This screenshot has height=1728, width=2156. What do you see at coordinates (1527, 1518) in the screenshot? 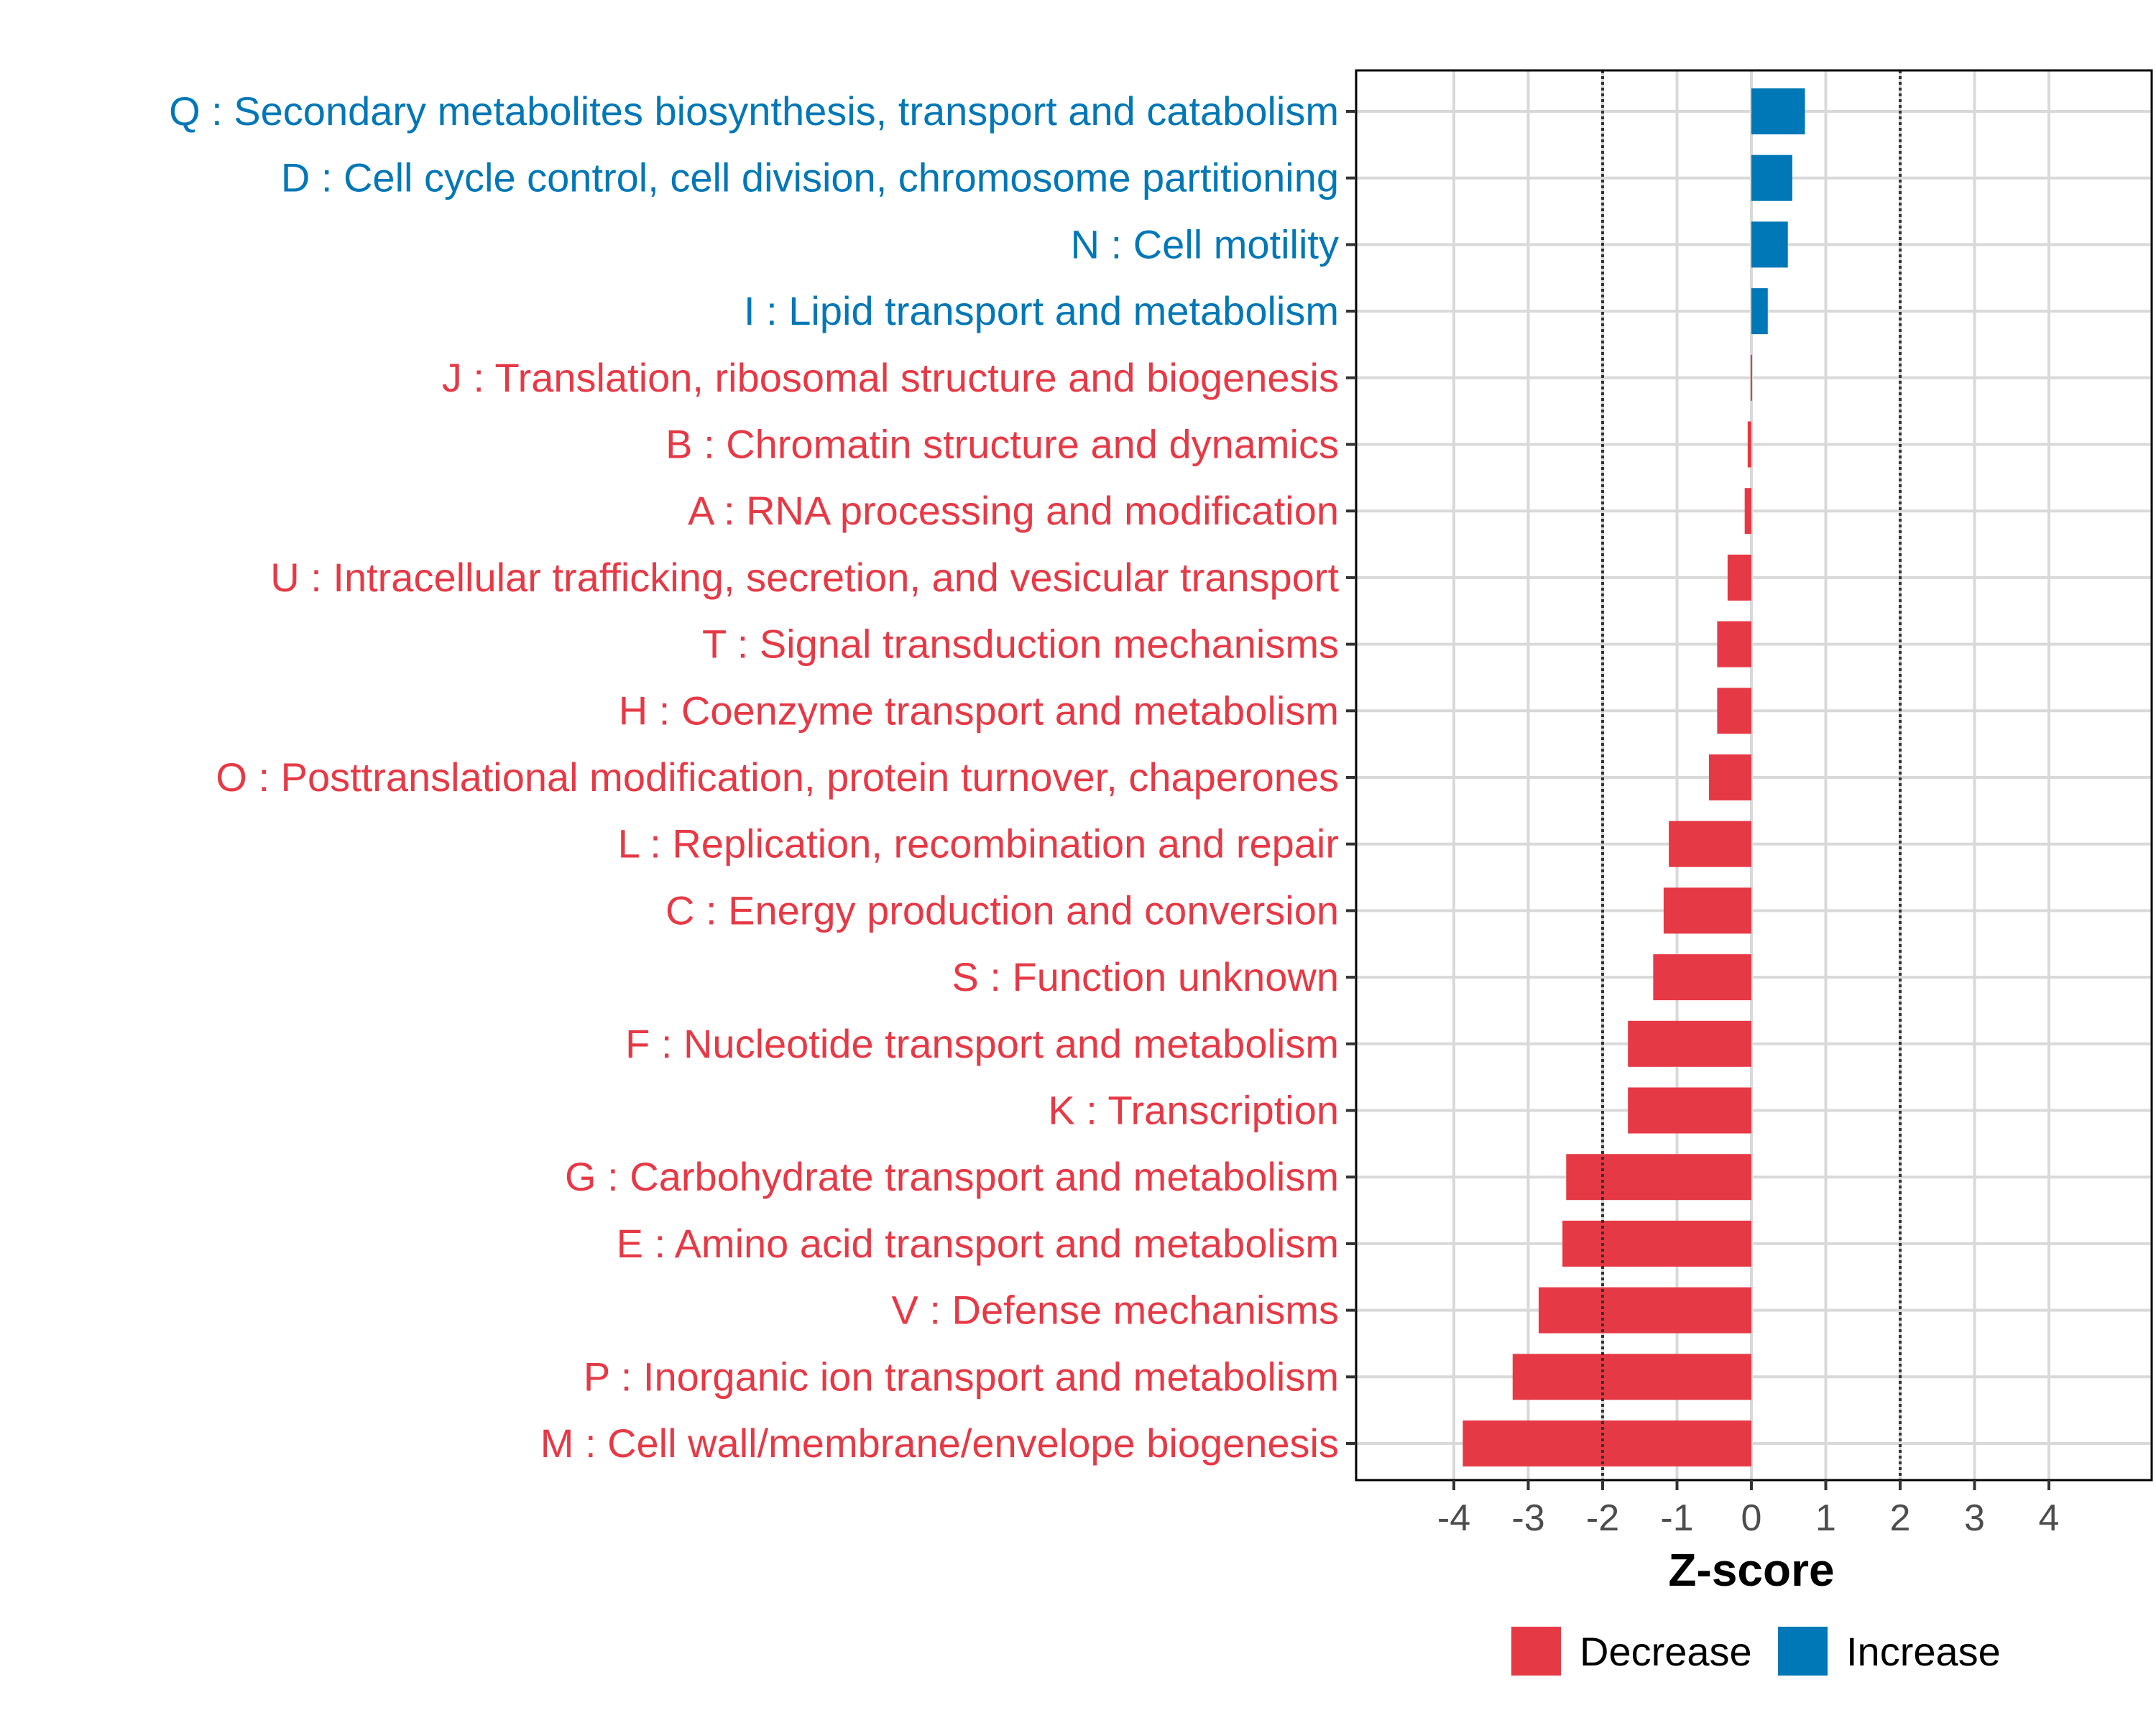
I see `x-tick-label: -3` at bounding box center [1527, 1518].